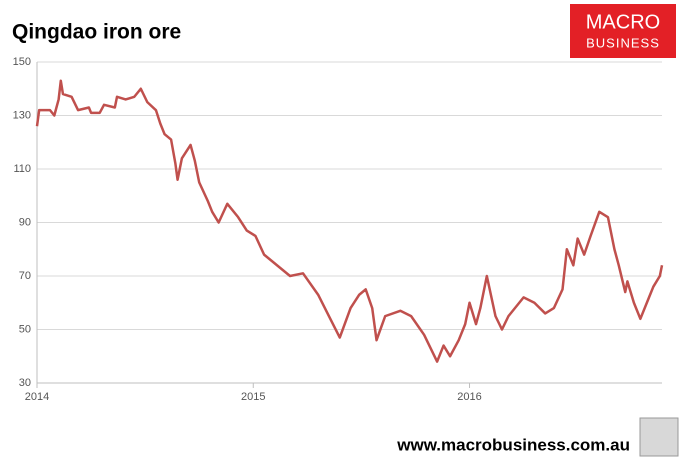 Image resolution: width=683 pixels, height=457 pixels. I want to click on logo-top: MACRO, so click(623, 22).